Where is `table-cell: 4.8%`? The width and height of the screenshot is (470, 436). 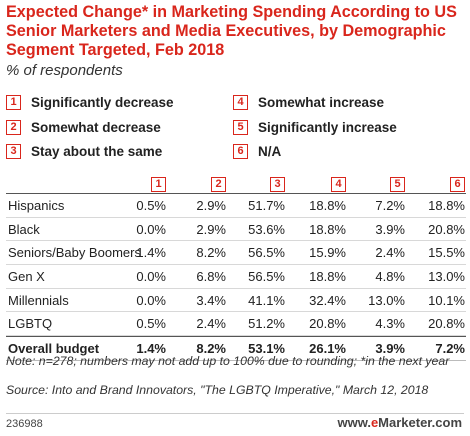
table-cell: 4.8% is located at coordinates (390, 277).